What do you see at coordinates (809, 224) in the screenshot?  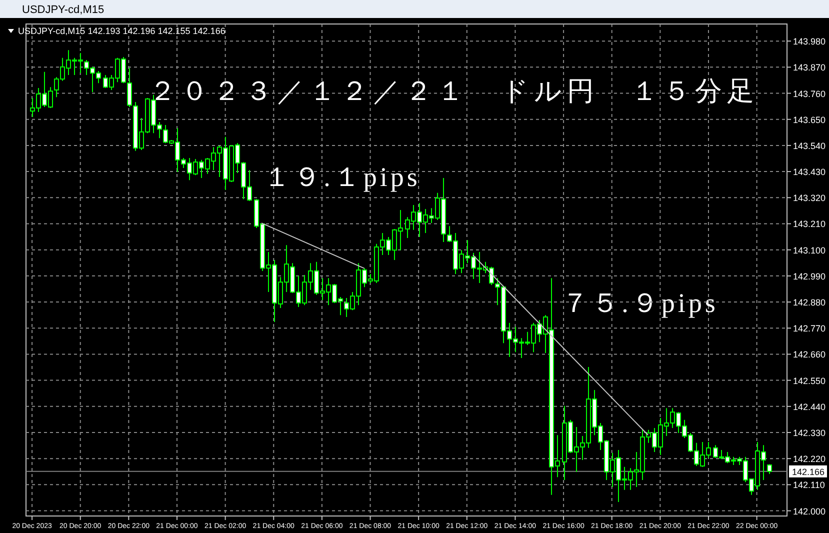 I see `y-tick-label: 143.210` at bounding box center [809, 224].